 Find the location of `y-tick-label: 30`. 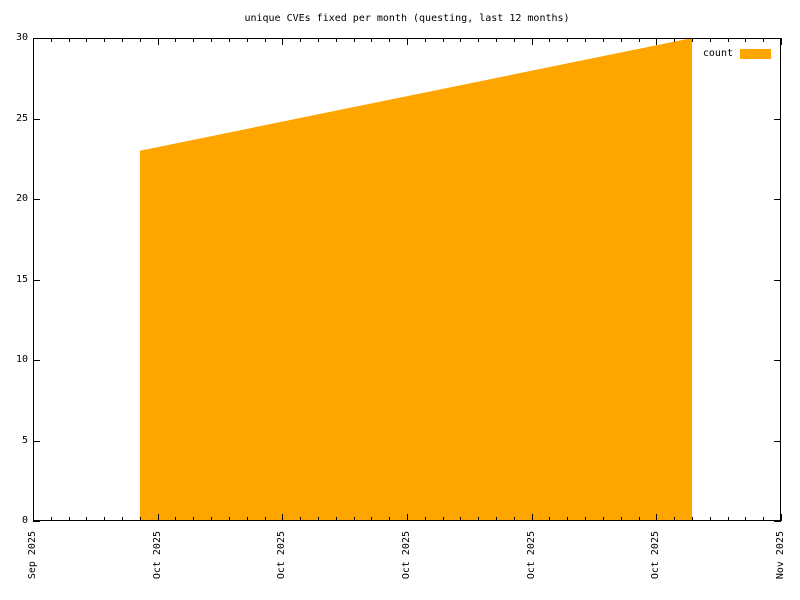

y-tick-label: 30 is located at coordinates (21, 37).